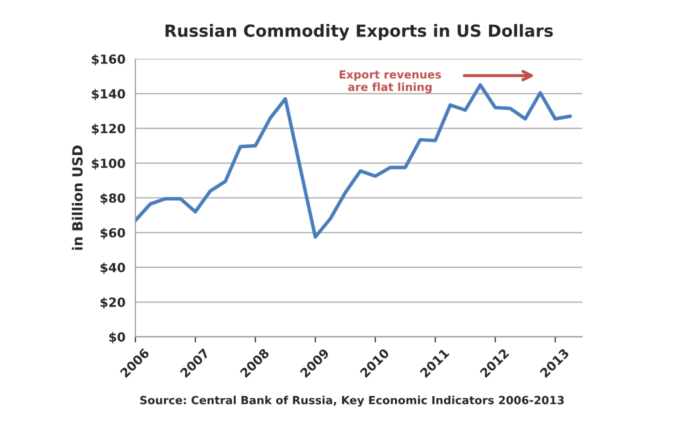 Image resolution: width=677 pixels, height=421 pixels. What do you see at coordinates (77, 198) in the screenshot?
I see `y-axis-title: in Billion USD` at bounding box center [77, 198].